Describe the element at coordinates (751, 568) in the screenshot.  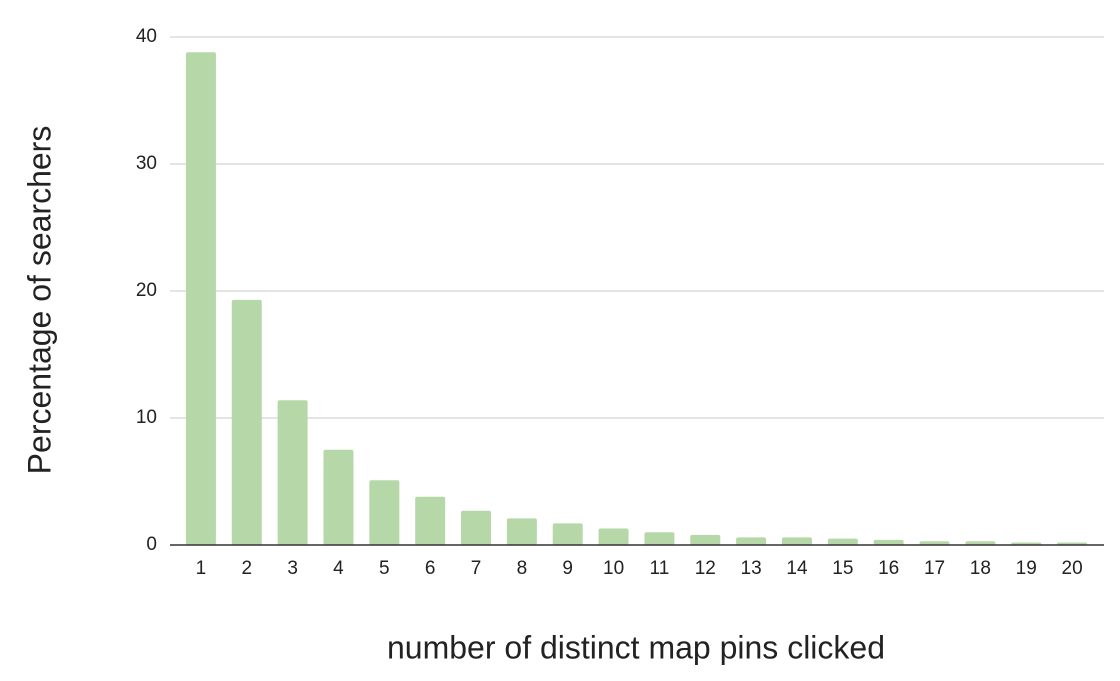
I see `x-tick-label: 13` at that location.